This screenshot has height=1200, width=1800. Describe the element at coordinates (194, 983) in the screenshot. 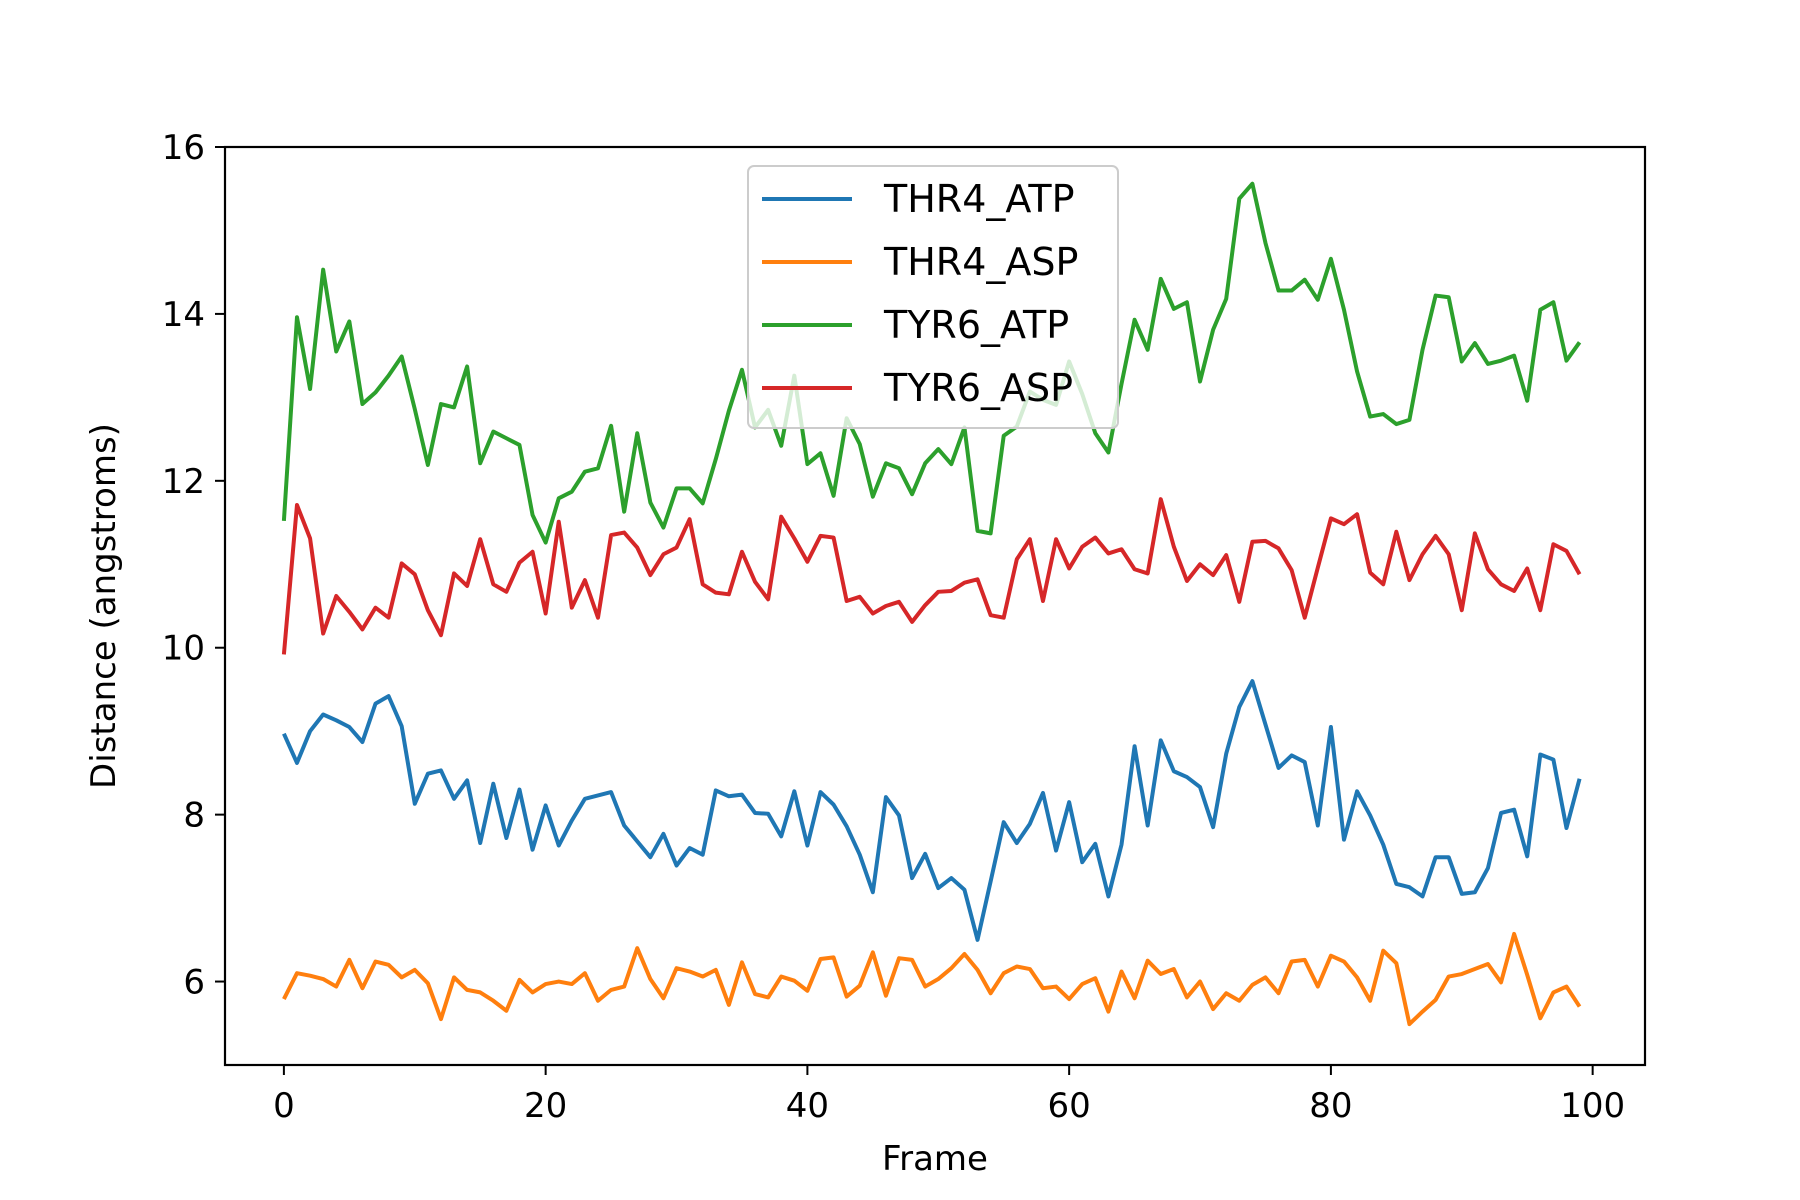

I see `y-tick-label: 6` at that location.